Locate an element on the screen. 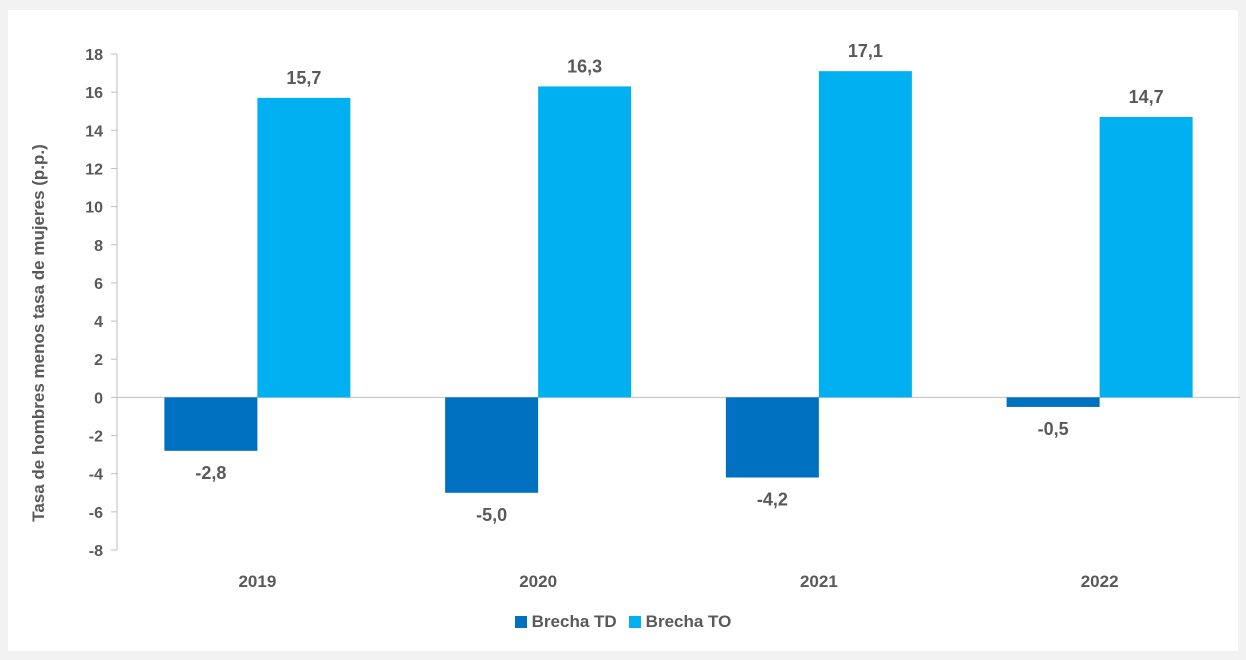 This screenshot has height=660, width=1246. y-tick-label: -8 is located at coordinates (96, 551).